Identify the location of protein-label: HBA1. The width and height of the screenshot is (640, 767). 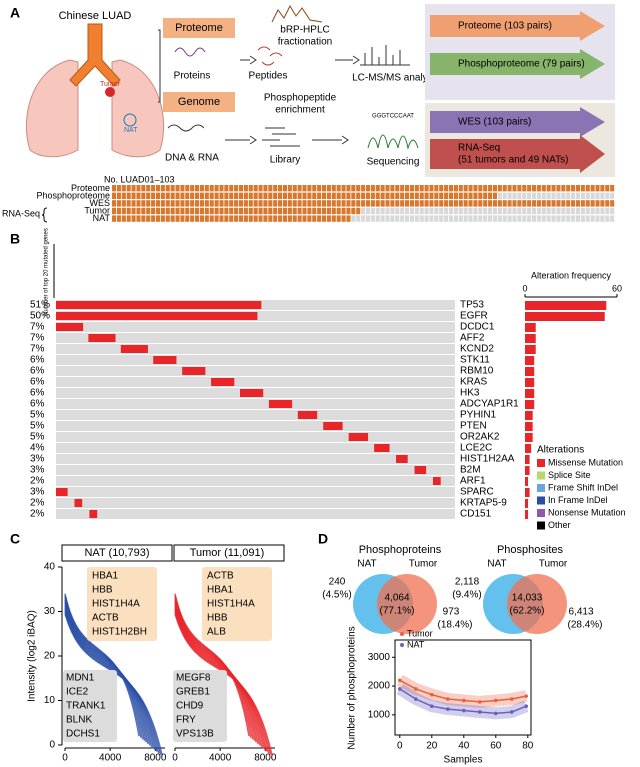
(220, 590).